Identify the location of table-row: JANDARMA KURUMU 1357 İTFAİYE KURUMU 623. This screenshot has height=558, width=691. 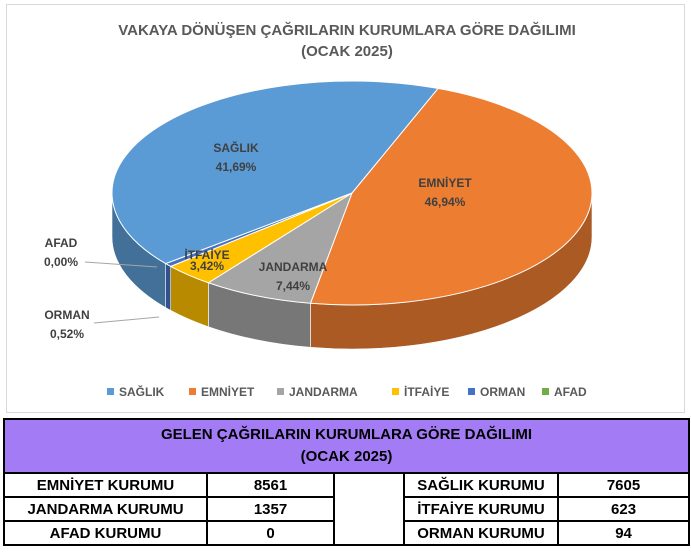
(347, 509).